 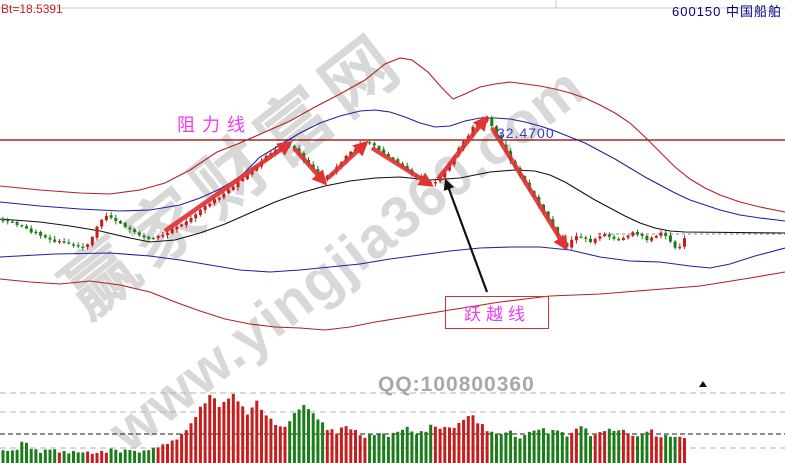 What do you see at coordinates (214, 125) in the screenshot?
I see `resistance-line-label: 阻力线` at bounding box center [214, 125].